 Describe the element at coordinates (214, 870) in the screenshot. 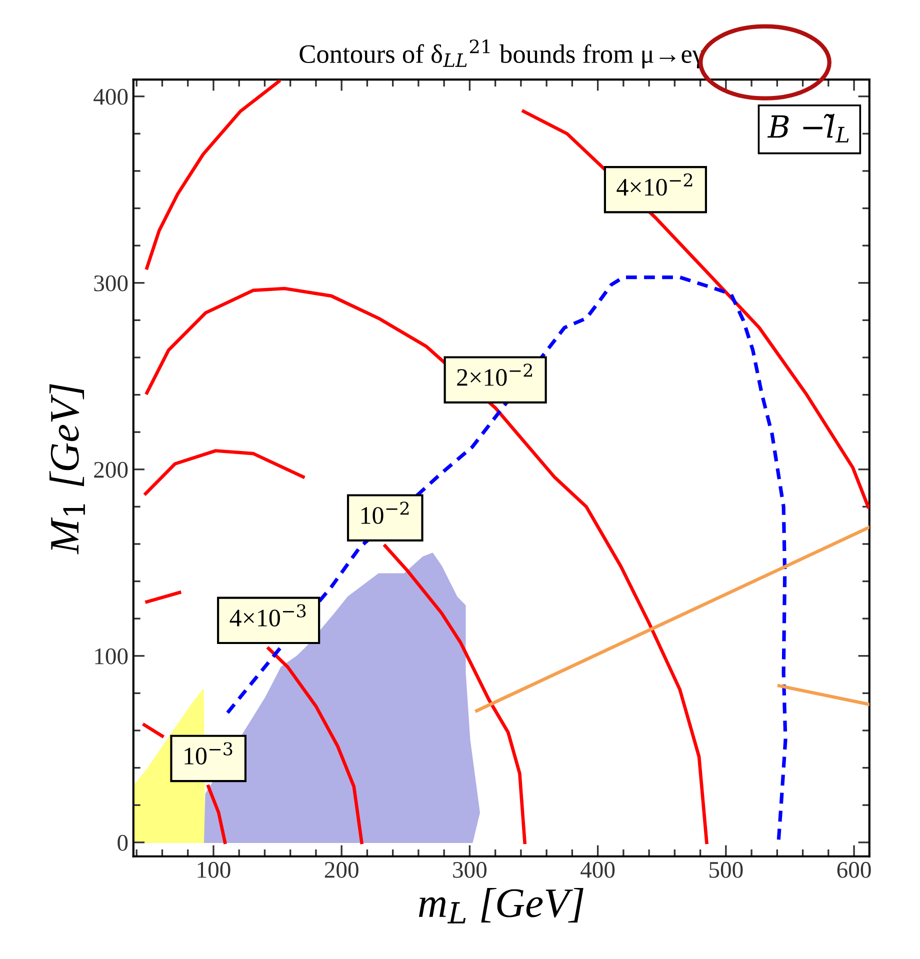

I see `x-tick-label: 100` at that location.